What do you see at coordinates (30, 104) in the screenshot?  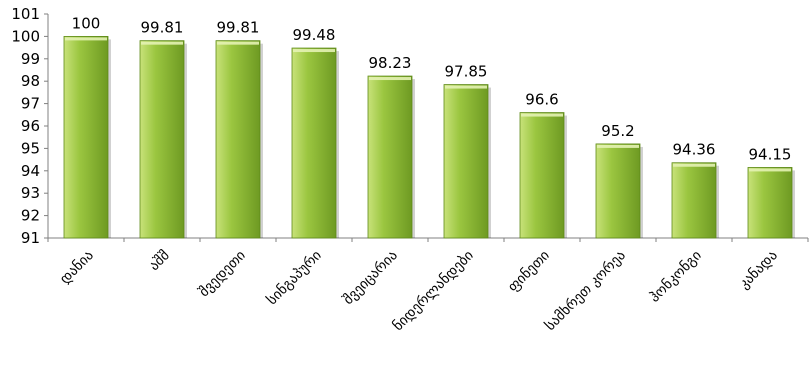 I see `y-tick-label: 97` at bounding box center [30, 104].